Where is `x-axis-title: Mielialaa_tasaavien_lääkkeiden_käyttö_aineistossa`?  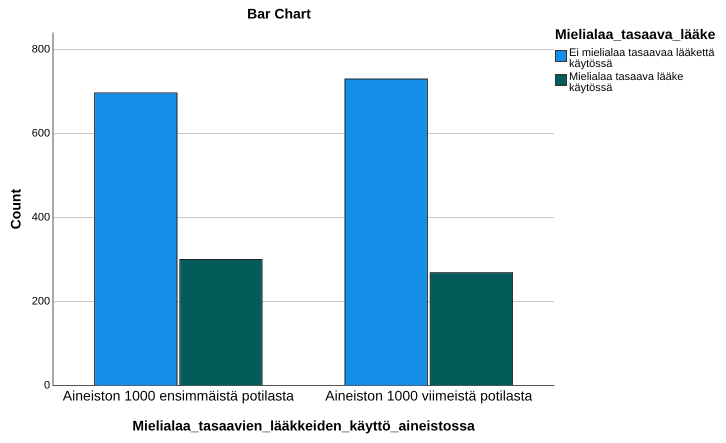 x-axis-title: Mielialaa_tasaavien_lääkkeiden_käyttö_aineistossa is located at coordinates (303, 425).